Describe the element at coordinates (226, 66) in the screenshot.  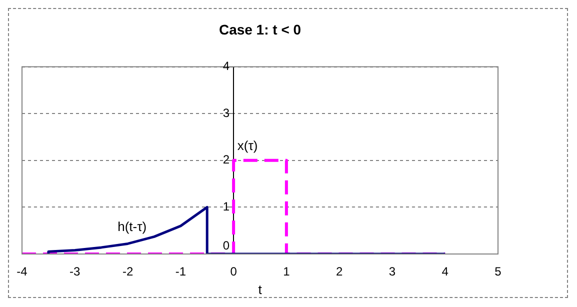
I see `y-tick-label: 4` at that location.